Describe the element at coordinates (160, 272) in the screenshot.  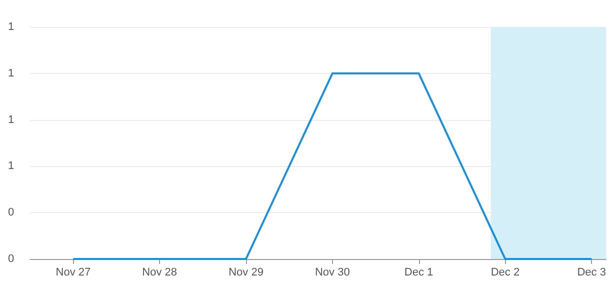
I see `x-tick-label: Nov 28` at that location.